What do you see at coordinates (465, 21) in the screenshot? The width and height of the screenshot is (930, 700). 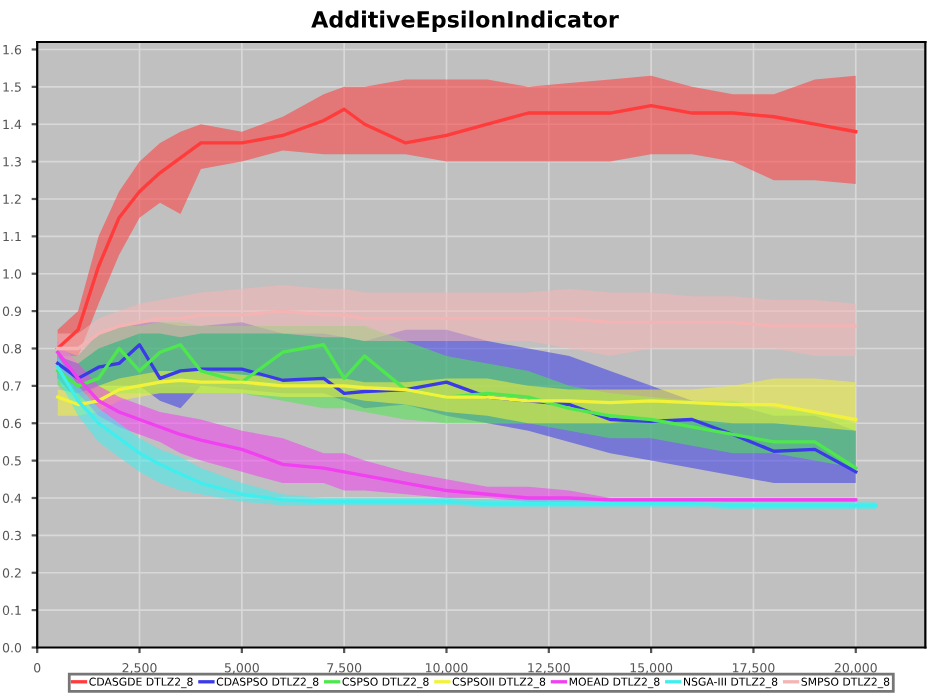 I see `chart-title: AdditiveEpsilonIndicator` at bounding box center [465, 21].